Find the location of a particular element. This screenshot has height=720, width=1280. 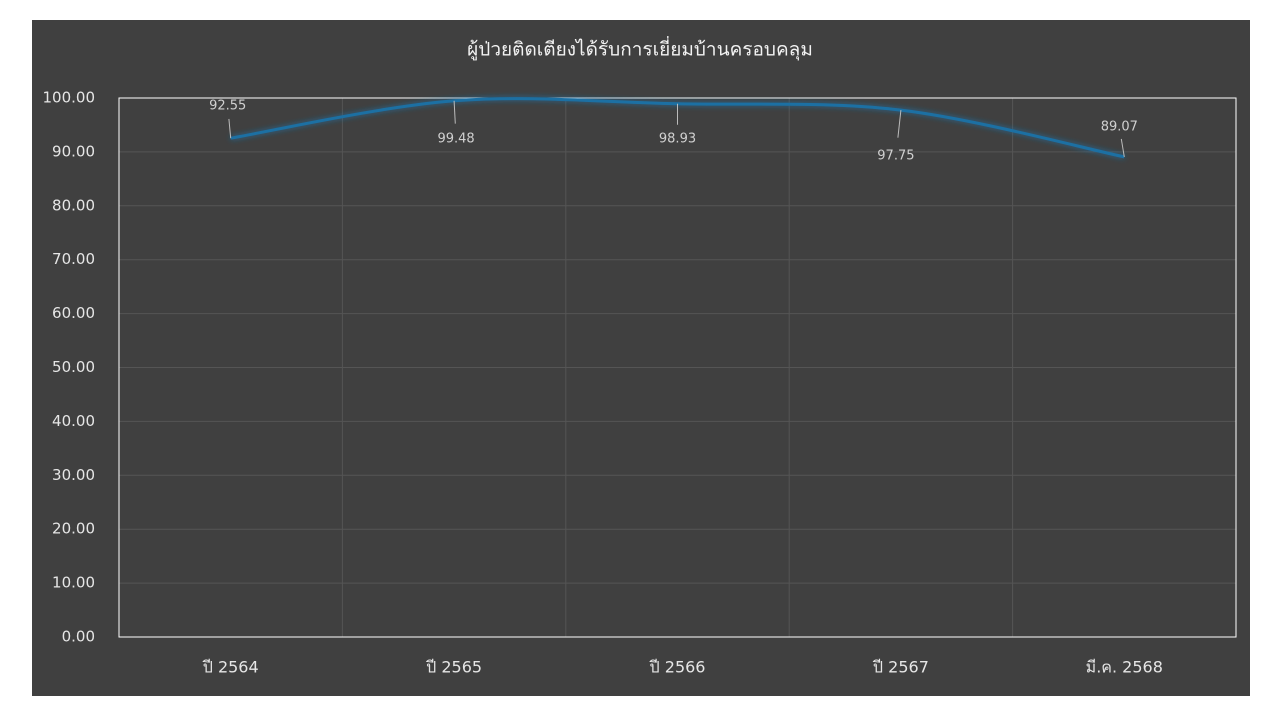

y-tick-label: 20.00 is located at coordinates (73, 529).